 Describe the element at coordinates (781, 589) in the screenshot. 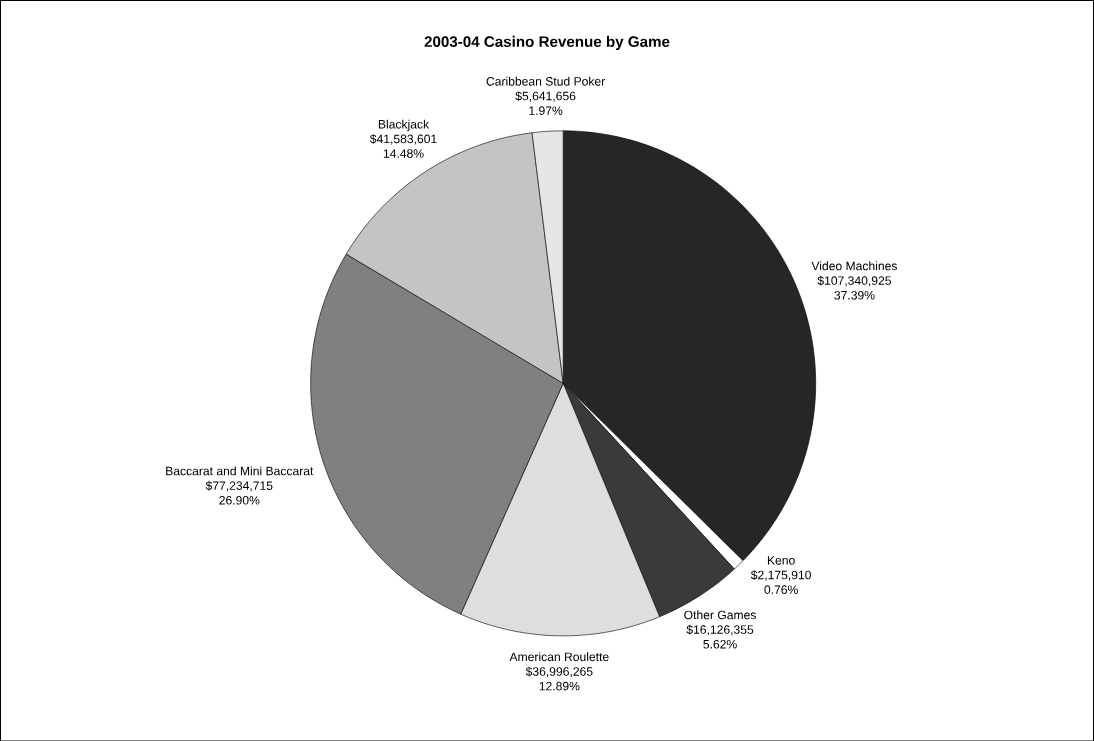

I see `text: 0.76%` at that location.